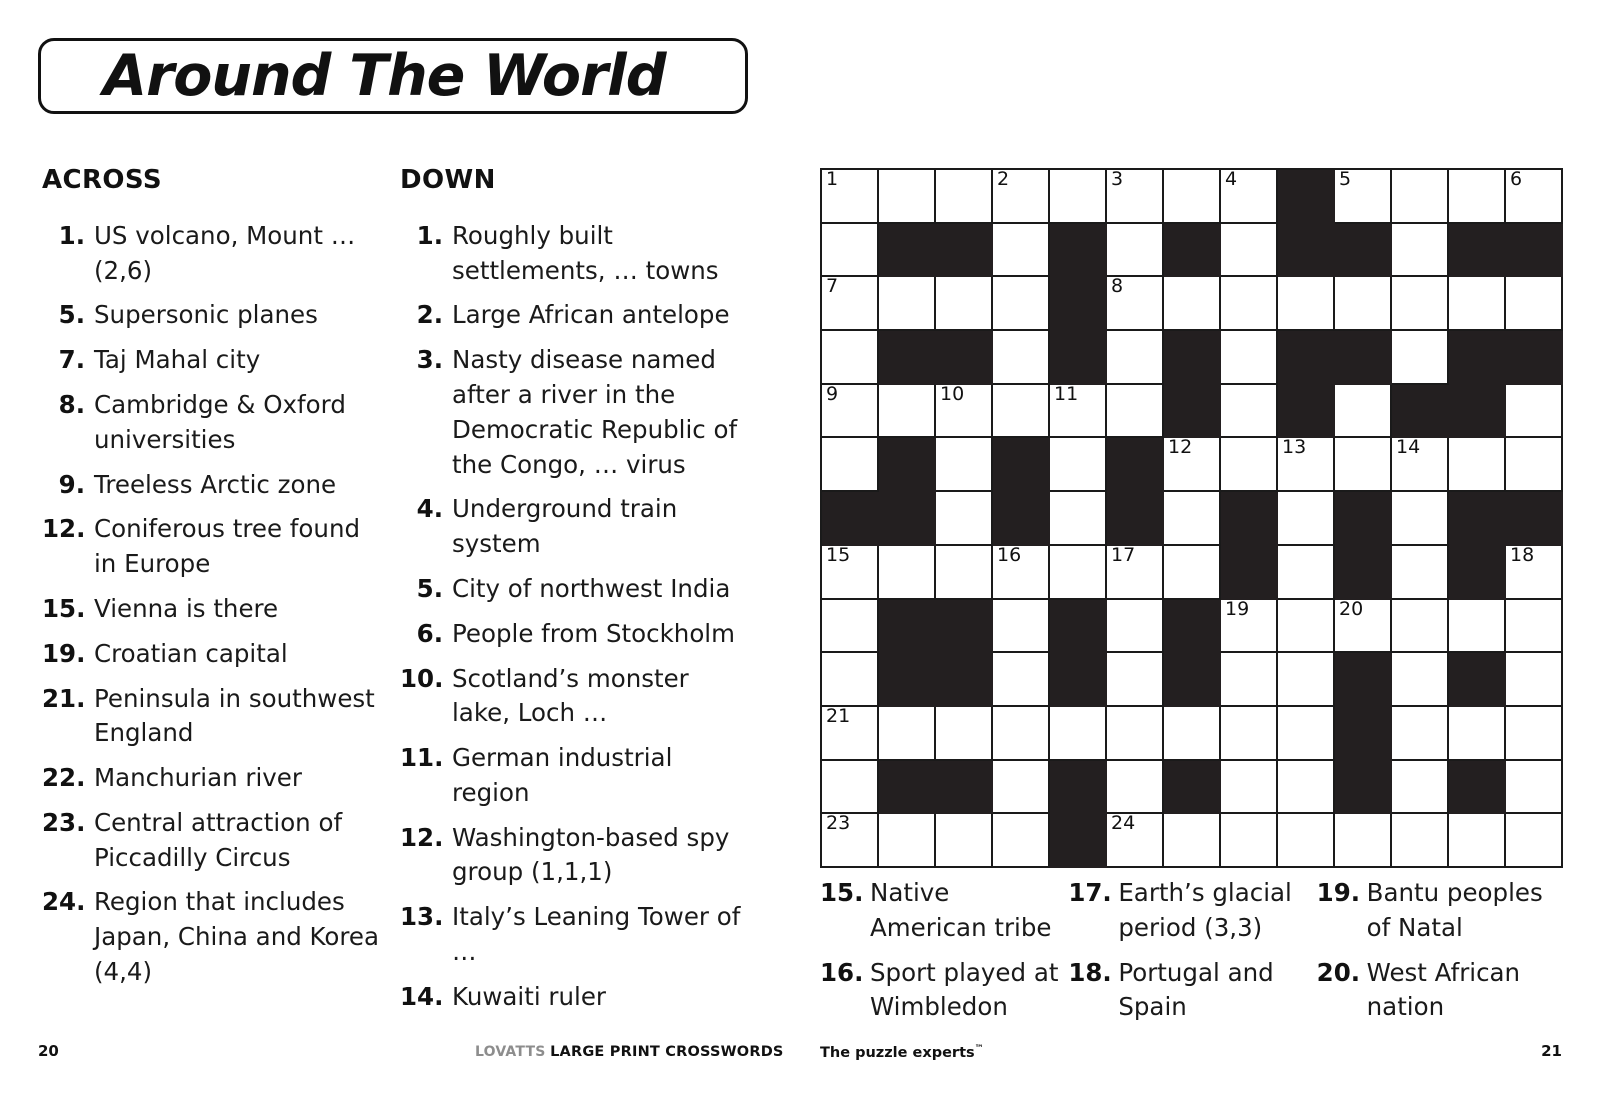  I want to click on grid-letter-cell: 10, so click(964, 411).